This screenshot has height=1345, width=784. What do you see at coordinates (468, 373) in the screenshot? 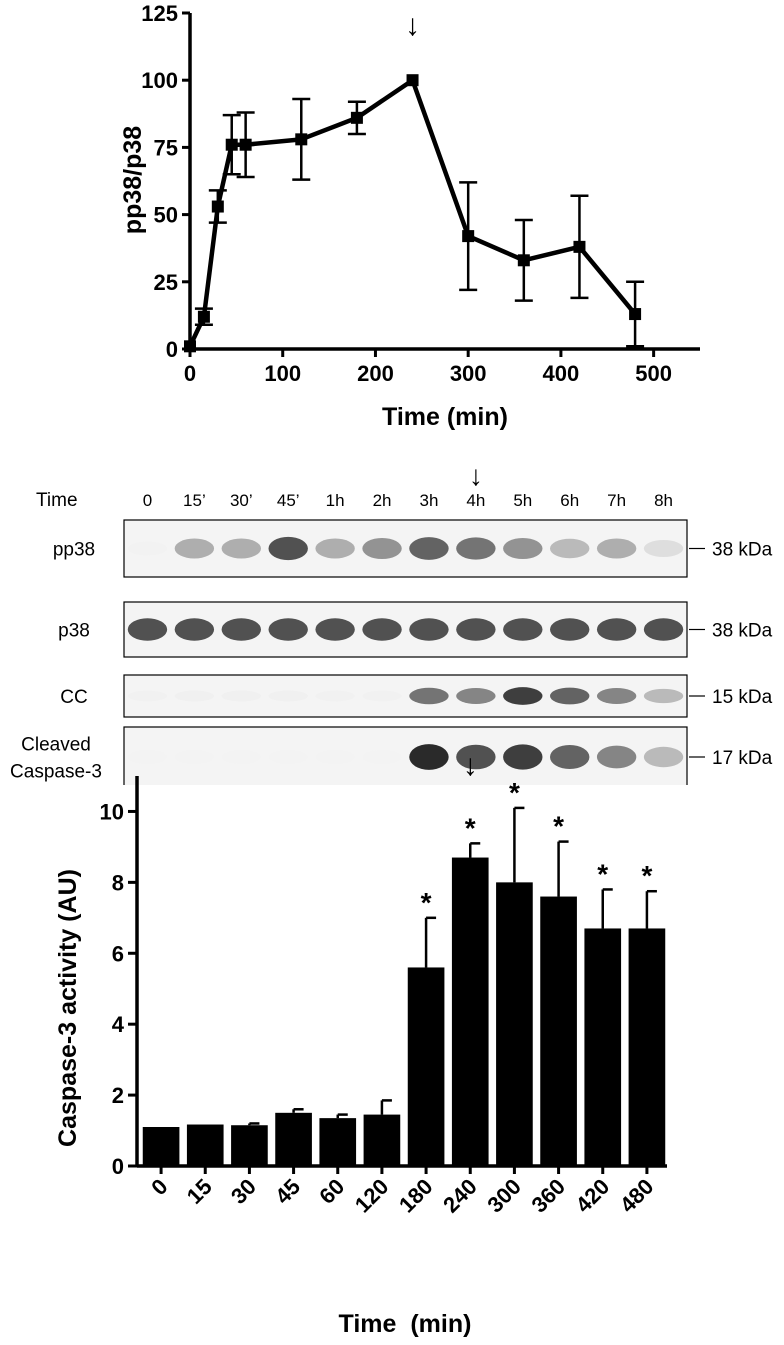
I see `x-tick-label: 300` at bounding box center [468, 373].